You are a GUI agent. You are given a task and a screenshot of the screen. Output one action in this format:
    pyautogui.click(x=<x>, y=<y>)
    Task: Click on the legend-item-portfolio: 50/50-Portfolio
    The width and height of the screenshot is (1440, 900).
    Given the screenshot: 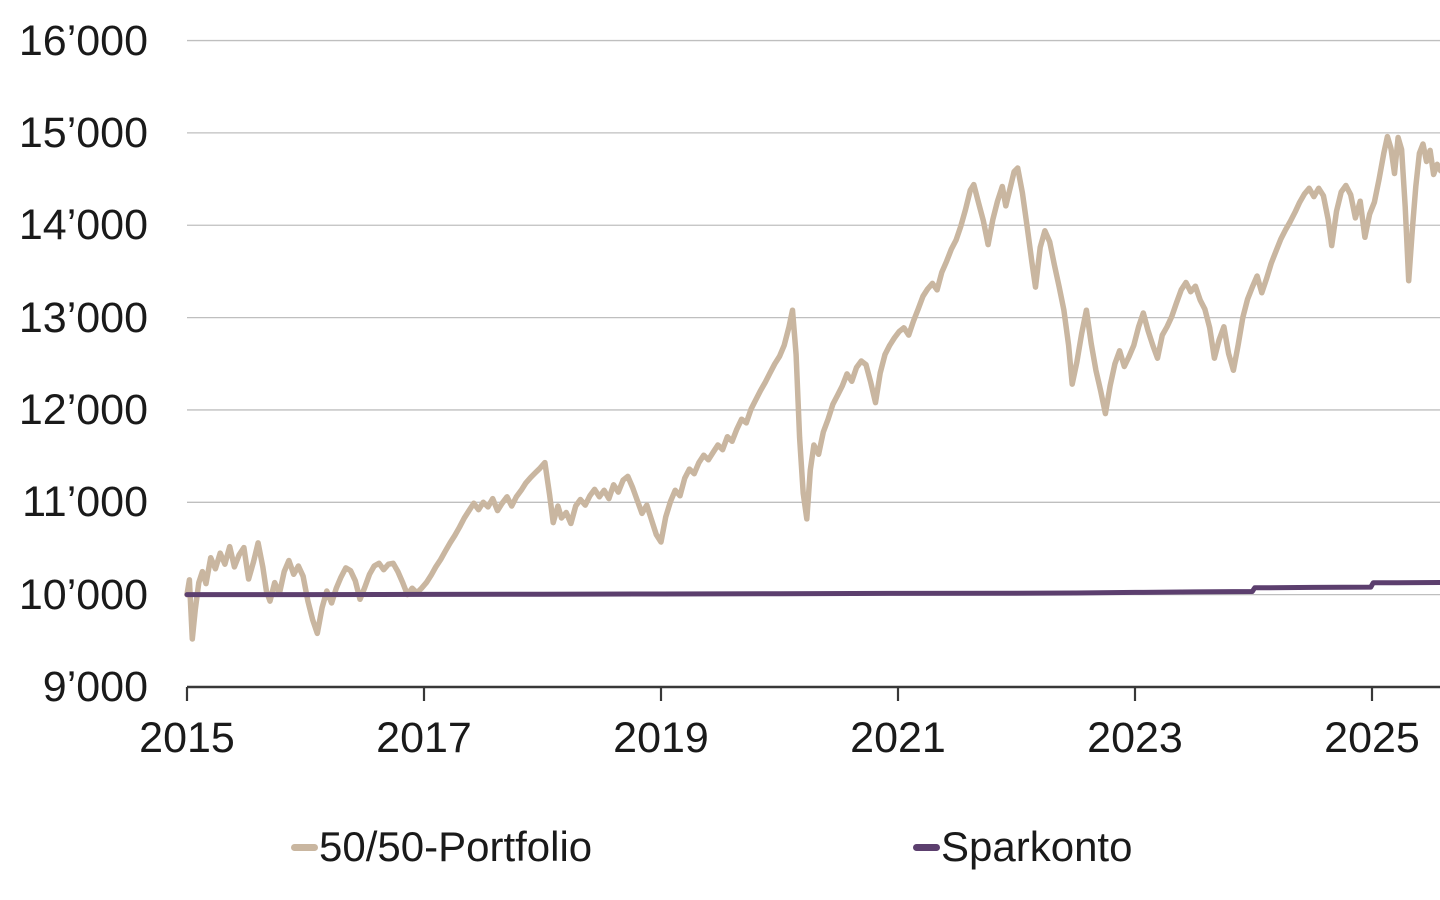 What is the action you would take?
    pyautogui.click(x=441, y=847)
    